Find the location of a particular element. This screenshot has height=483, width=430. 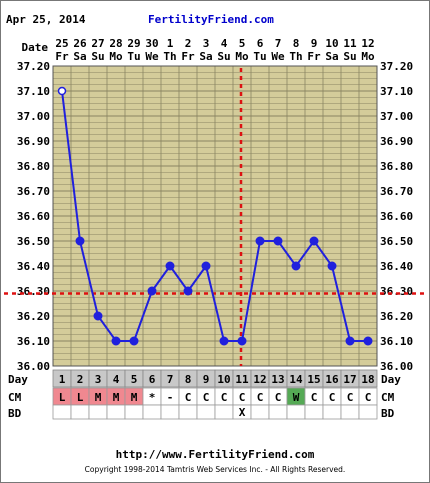

y-tick-right: 36.40 is located at coordinates (396, 266).